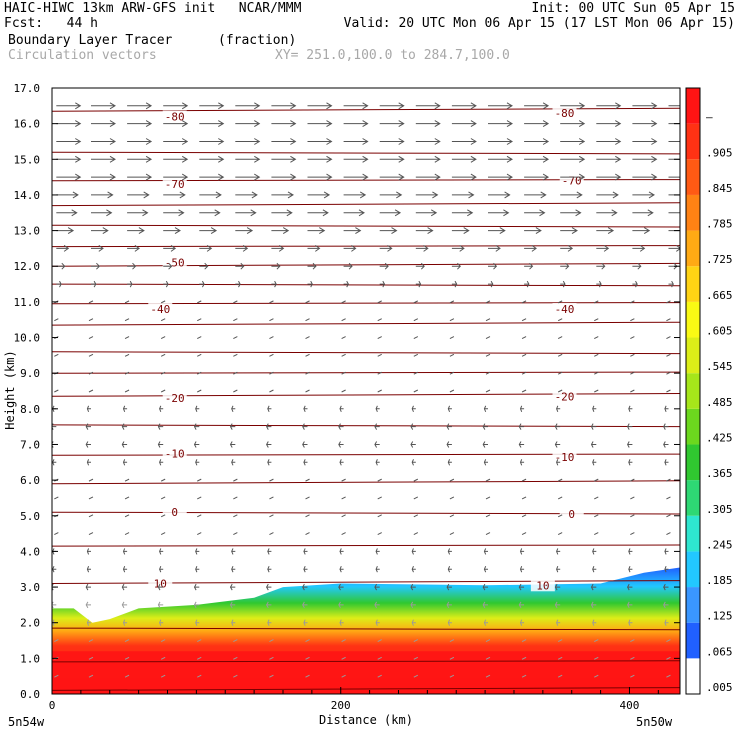 The height and width of the screenshot is (740, 740). What do you see at coordinates (630, 705) in the screenshot?
I see `x-tick-label: 400` at bounding box center [630, 705].